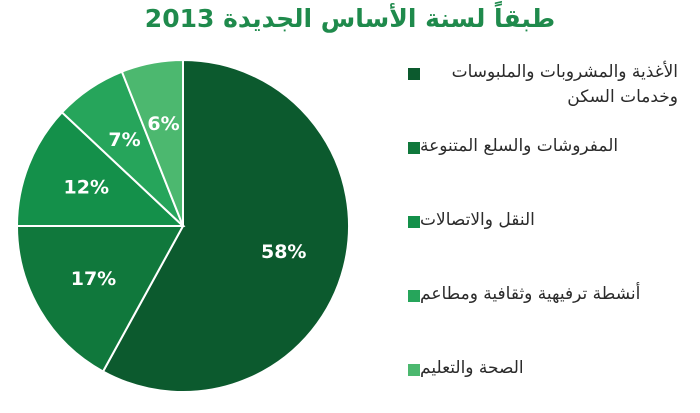 This screenshot has height=413, width=700. Describe the element at coordinates (163, 124) in the screenshot. I see `slice-value-label: 6%` at that location.